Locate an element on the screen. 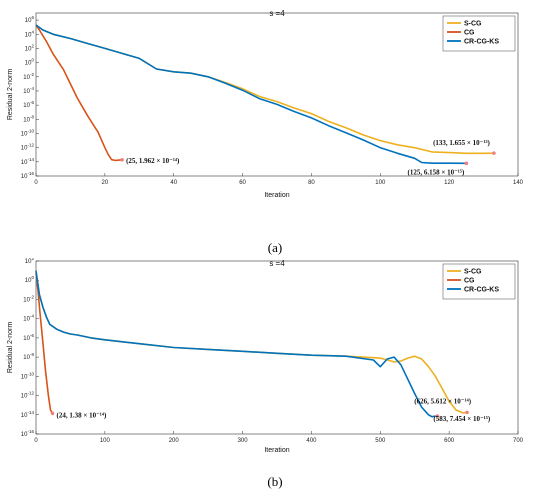 This screenshot has height=494, width=550. panel-label-b: (b) is located at coordinates (275, 481).